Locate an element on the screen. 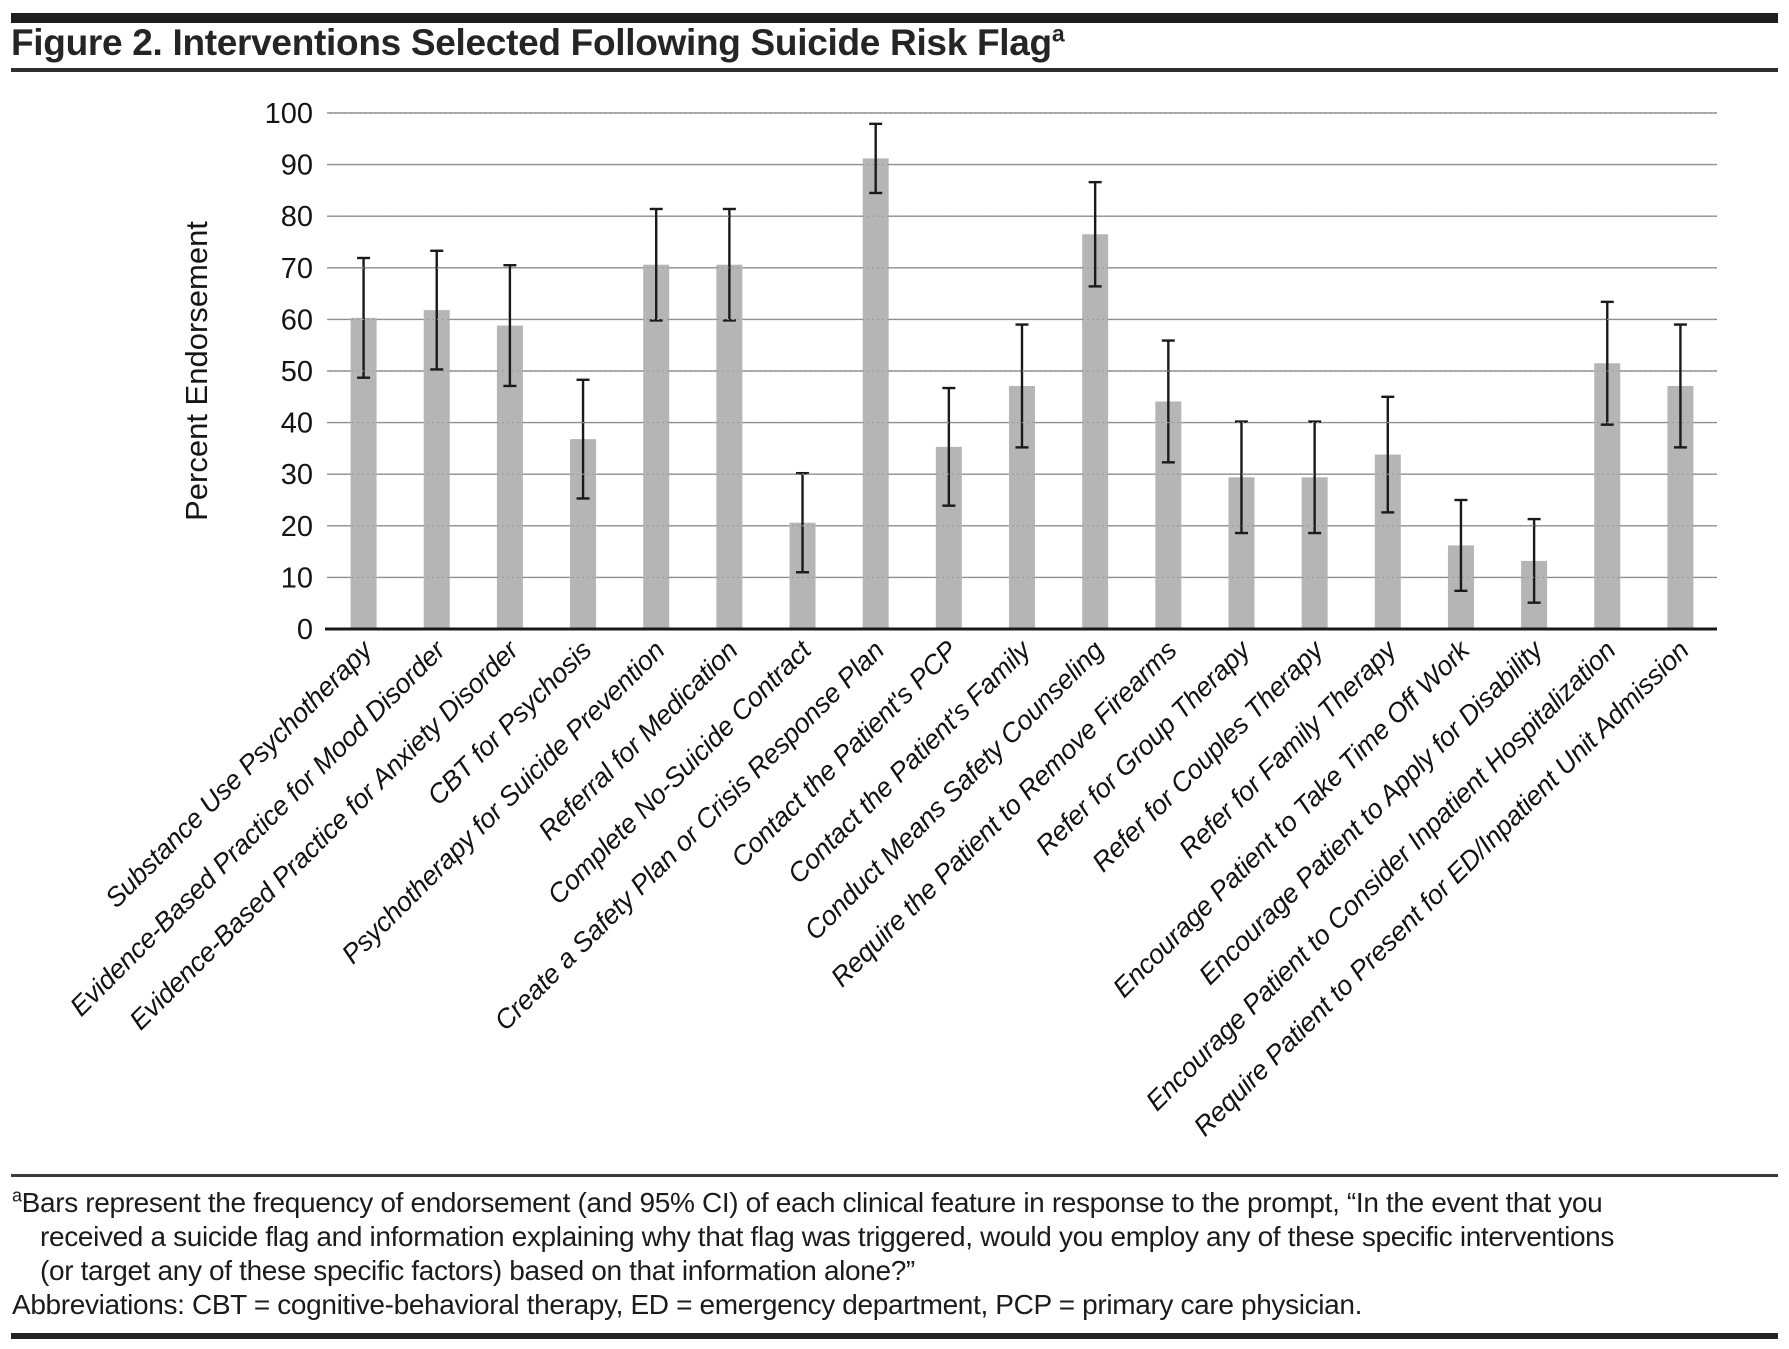 The width and height of the screenshot is (1789, 1349). y-axis-title: Percent Endorsement is located at coordinates (196, 371).